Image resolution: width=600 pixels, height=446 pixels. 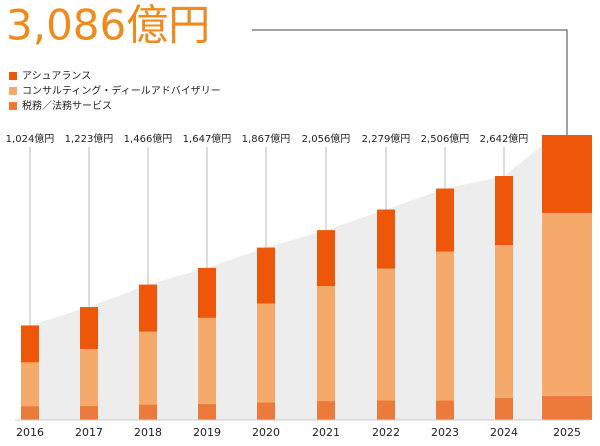 What do you see at coordinates (121, 90) in the screenshot?
I see `legend-label: コンサルティング・ディールアドバイザリー` at bounding box center [121, 90].